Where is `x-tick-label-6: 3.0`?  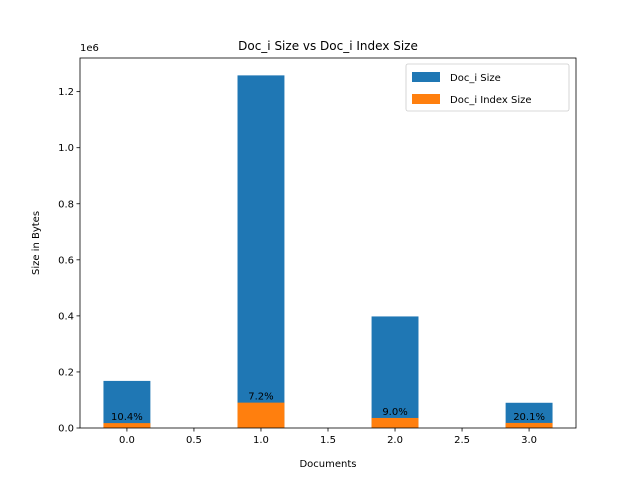
x-tick-label-6: 3.0 is located at coordinates (529, 440).